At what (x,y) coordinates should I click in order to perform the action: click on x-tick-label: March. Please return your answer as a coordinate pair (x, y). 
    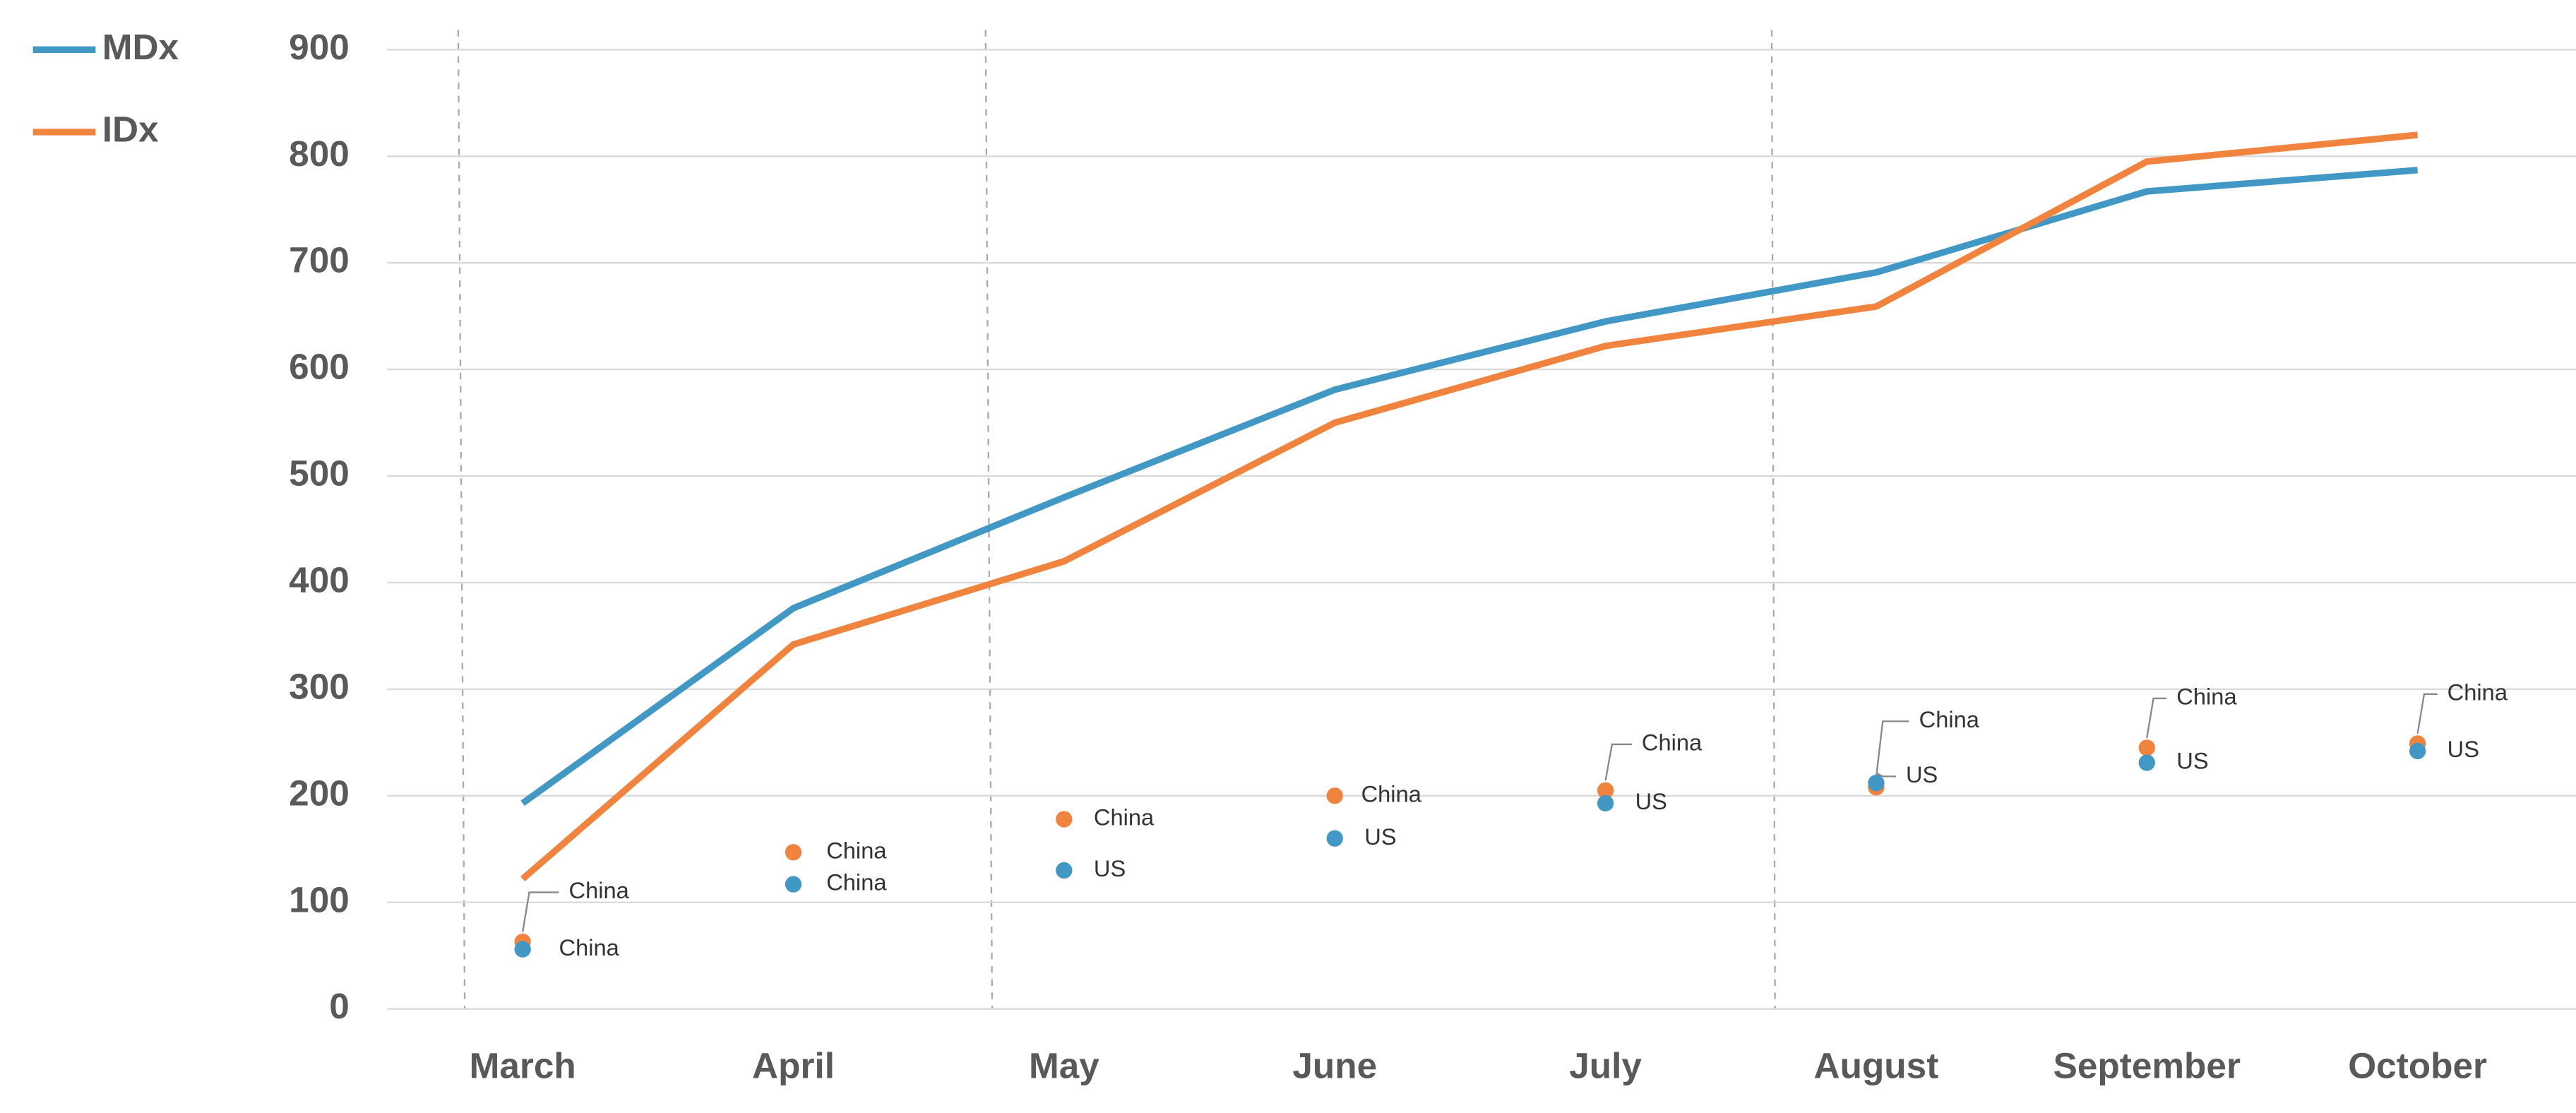
    Looking at the image, I should click on (523, 1065).